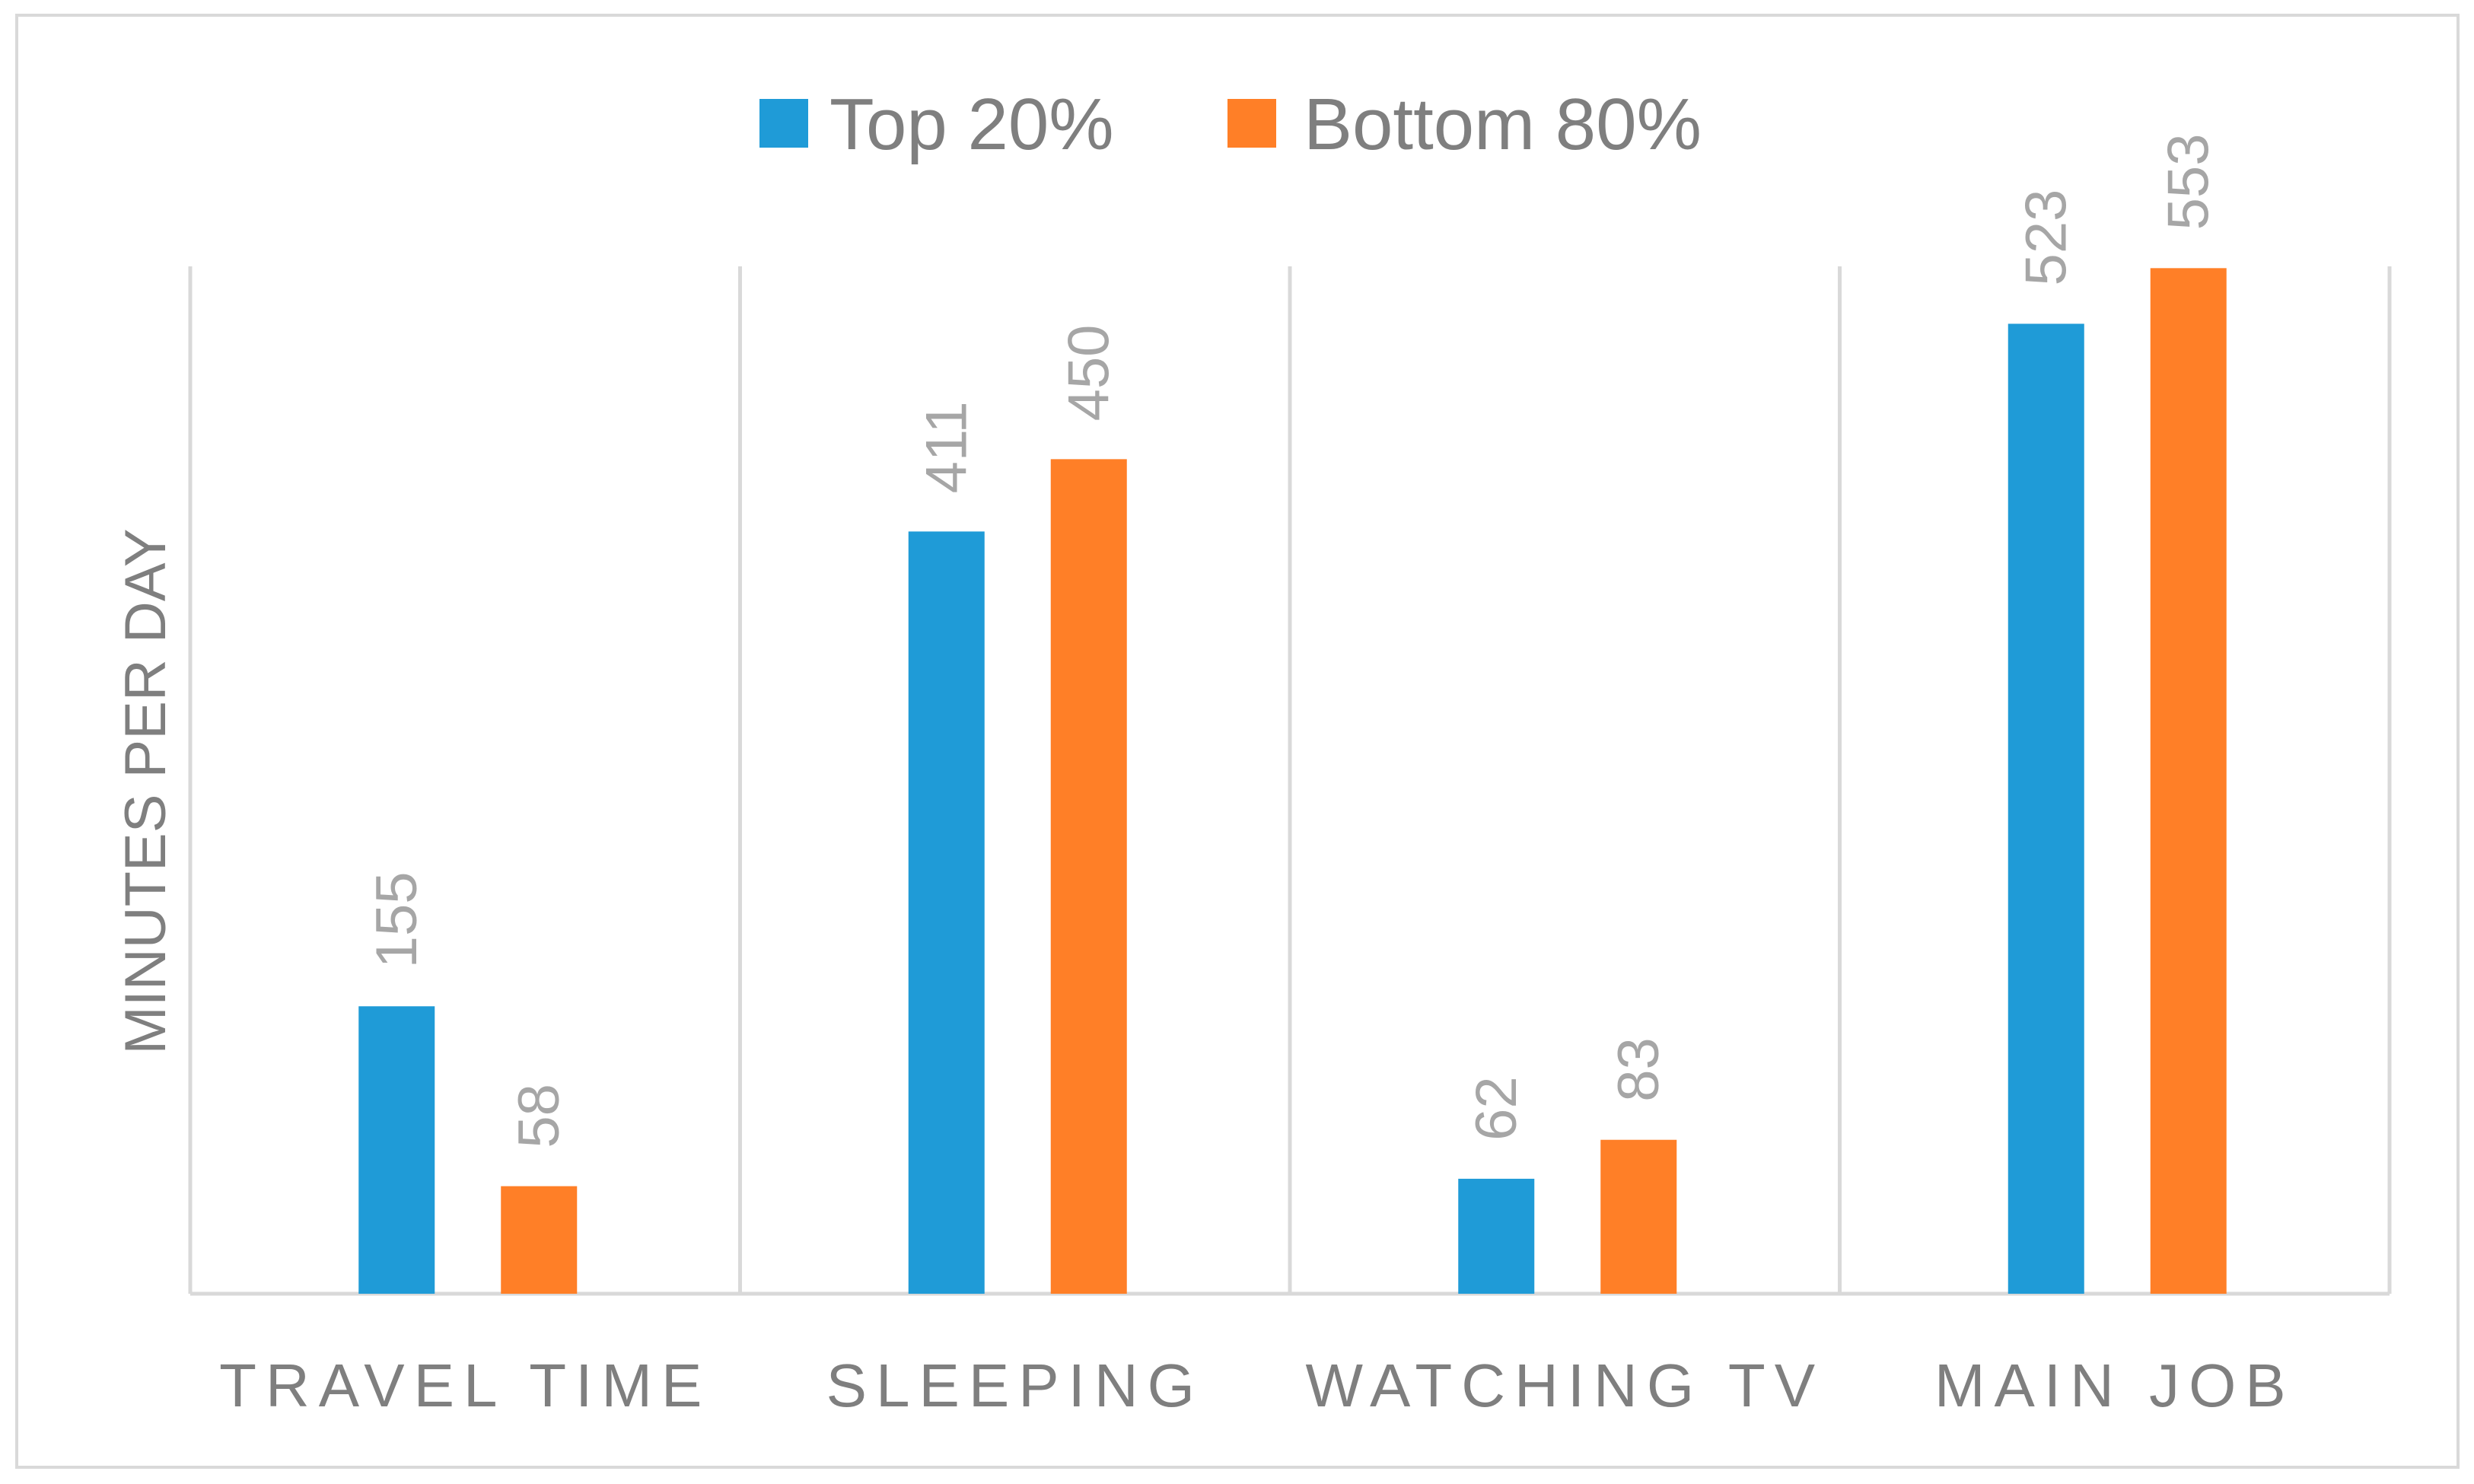  Describe the element at coordinates (1088, 877) in the screenshot. I see `bar-bottom-80-sleeping` at that location.